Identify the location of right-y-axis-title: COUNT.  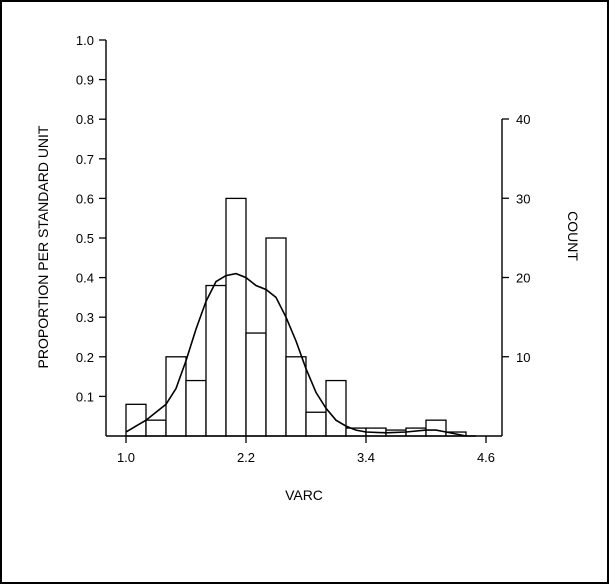
(573, 236).